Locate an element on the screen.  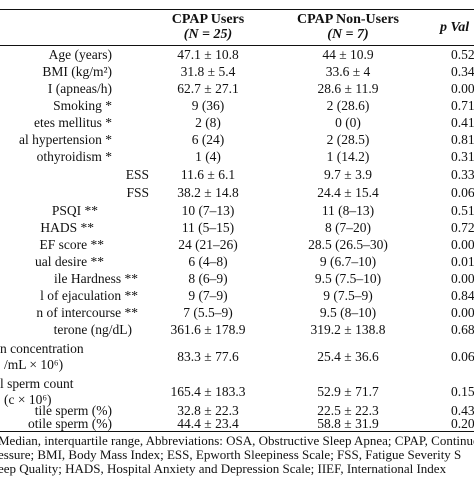
row-label: l of ejaculation ** is located at coordinates (89, 295).